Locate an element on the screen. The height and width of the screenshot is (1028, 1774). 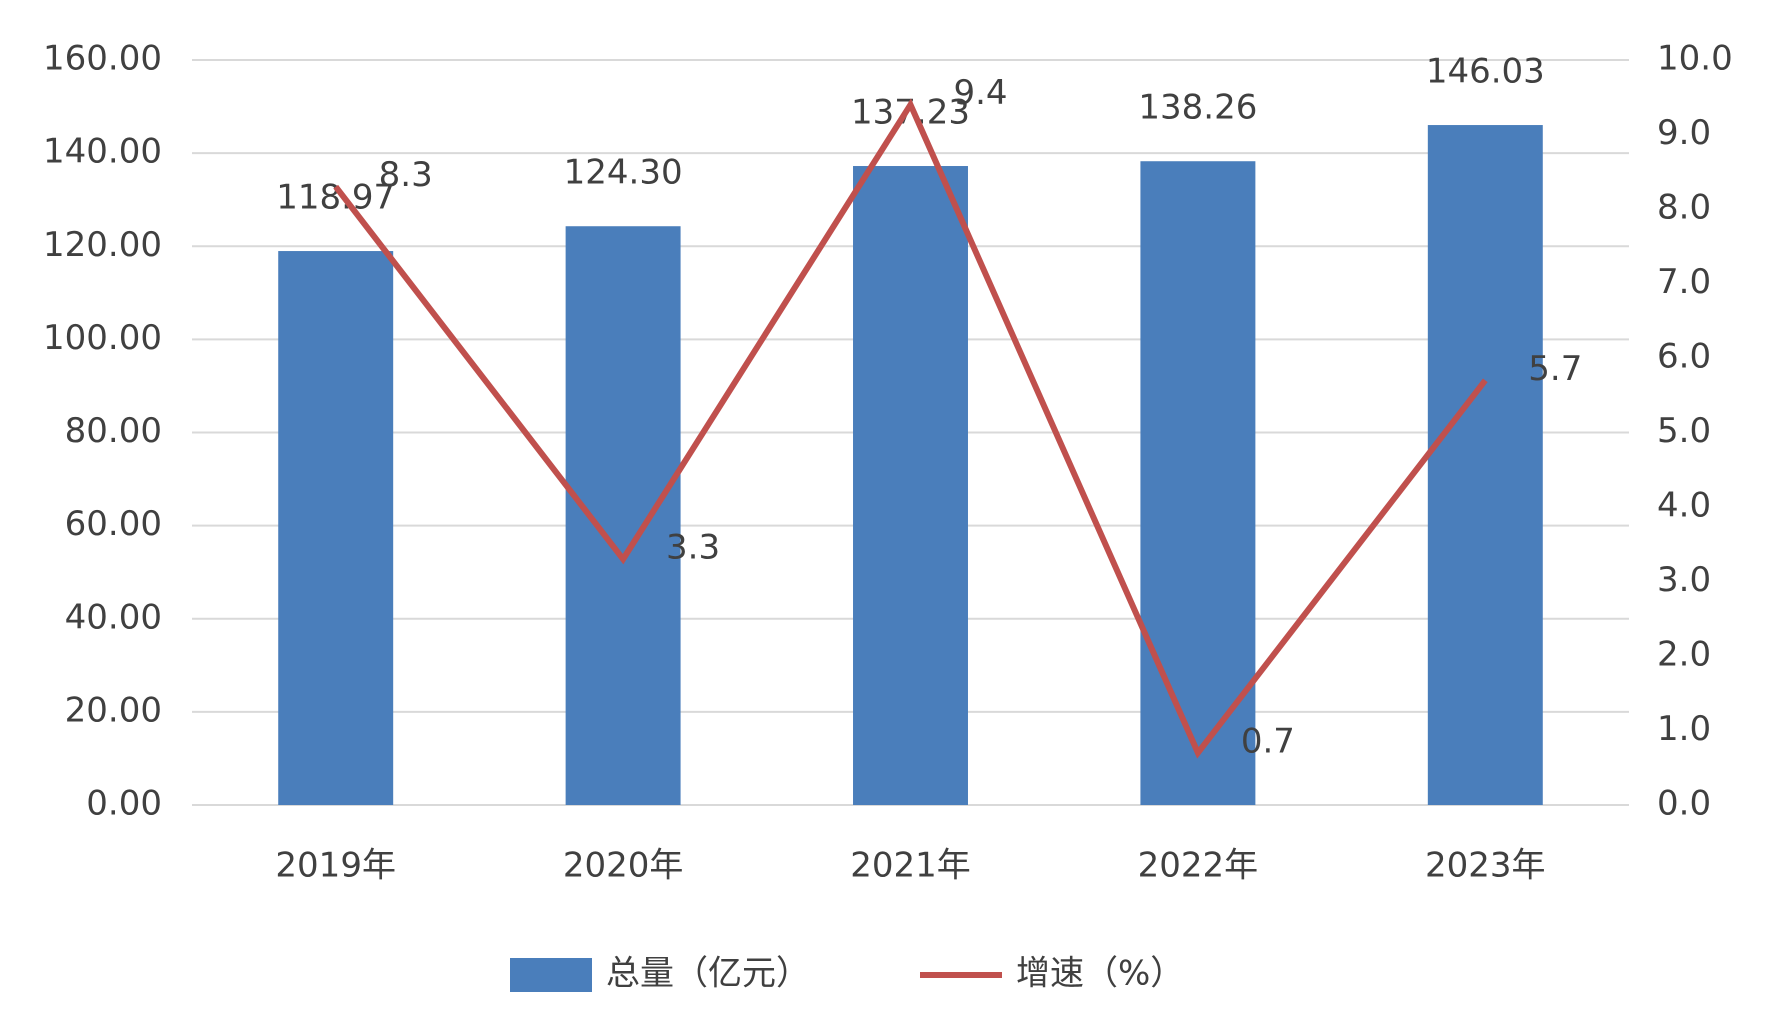
bar-value-label: 146.03 is located at coordinates (1485, 72).